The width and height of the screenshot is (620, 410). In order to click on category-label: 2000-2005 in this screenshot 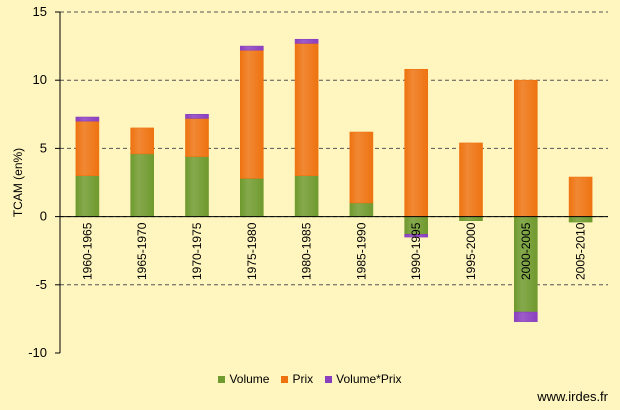, I will do `click(526, 251)`.